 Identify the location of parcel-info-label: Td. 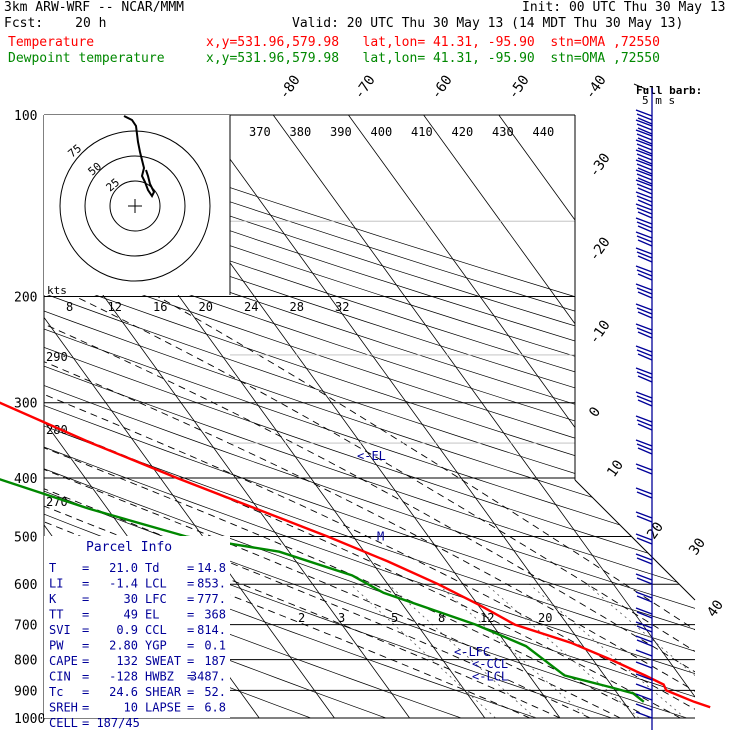
(152, 568).